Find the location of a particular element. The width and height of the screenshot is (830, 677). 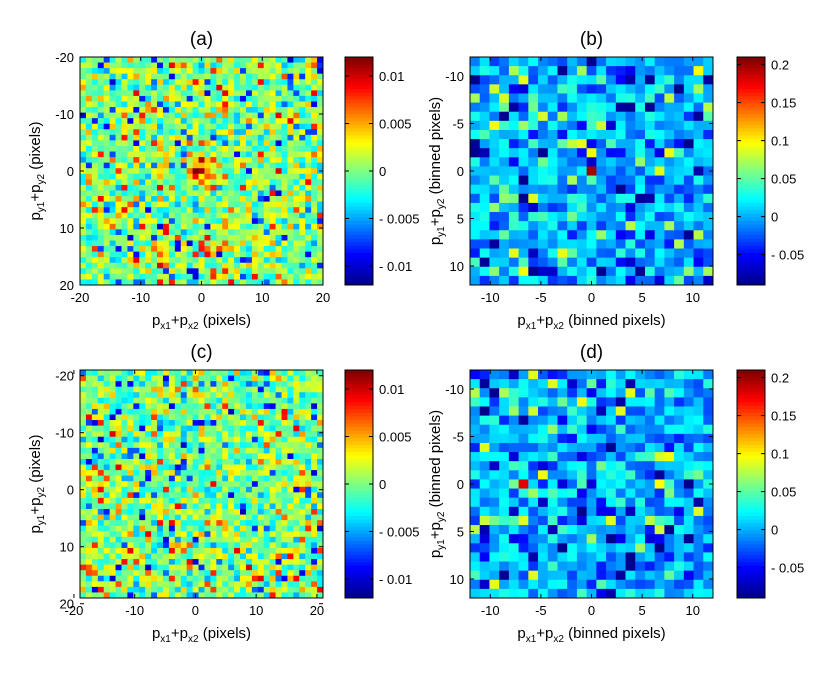

x-tick-label: 0 is located at coordinates (201, 297).